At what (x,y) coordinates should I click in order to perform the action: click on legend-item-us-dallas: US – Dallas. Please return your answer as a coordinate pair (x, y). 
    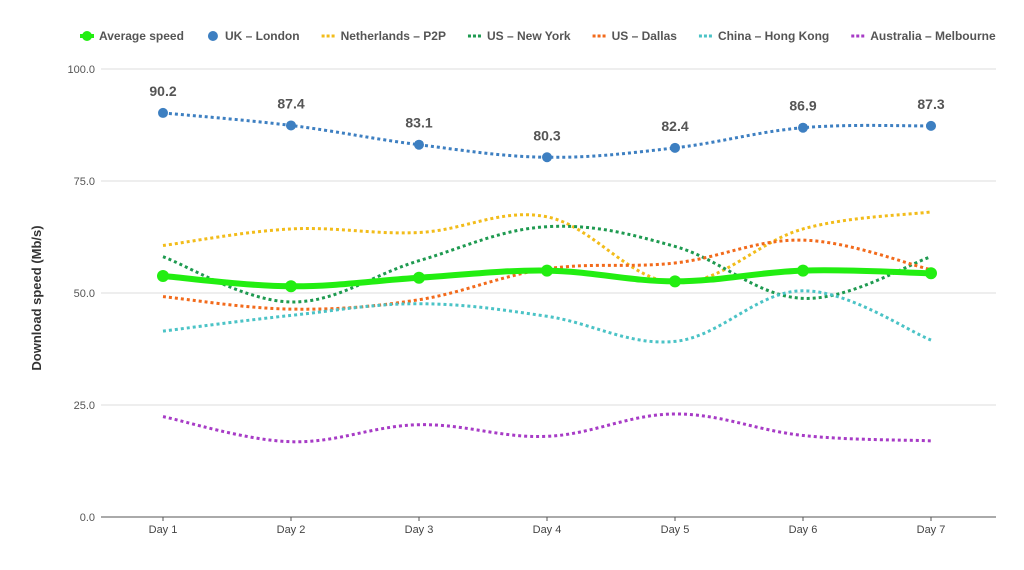
    Looking at the image, I should click on (635, 36).